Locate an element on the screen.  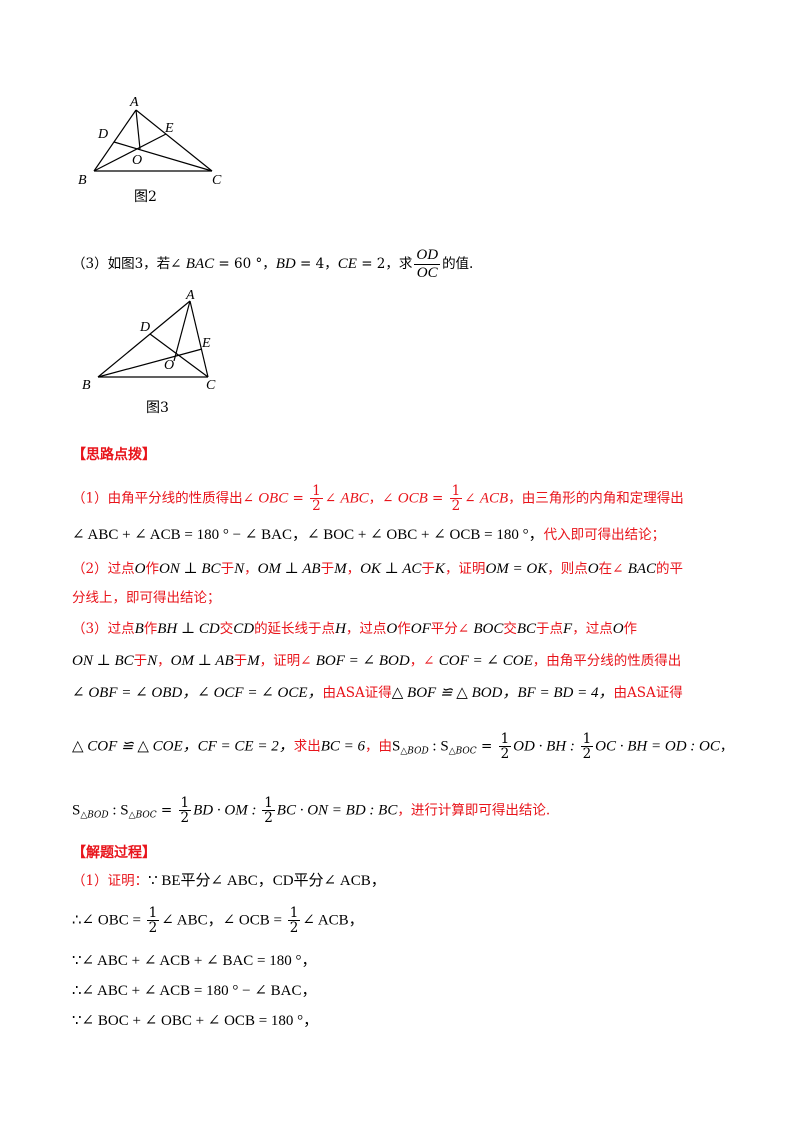
figure-2: A B C D E O 图2 is located at coordinates (155, 148).